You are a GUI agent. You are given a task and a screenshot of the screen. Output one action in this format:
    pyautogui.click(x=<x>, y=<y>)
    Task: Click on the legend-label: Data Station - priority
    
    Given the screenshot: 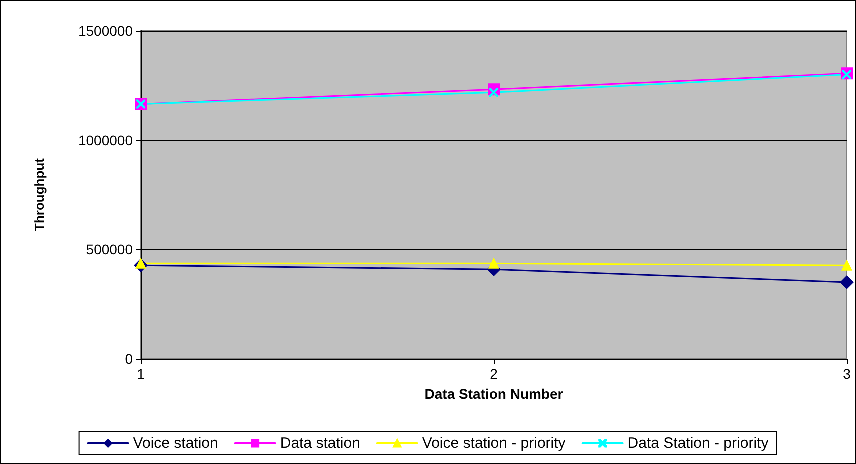 What is the action you would take?
    pyautogui.click(x=699, y=443)
    